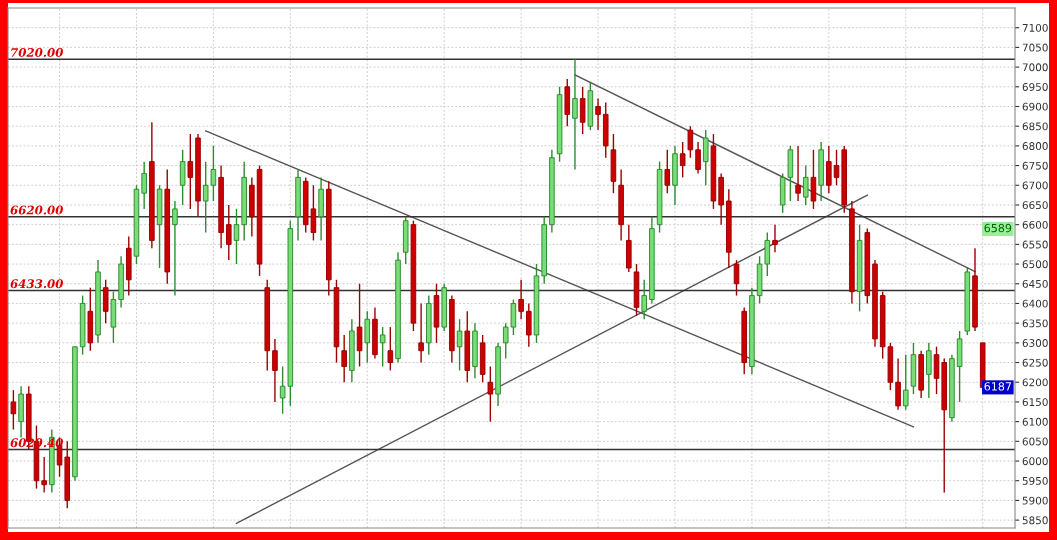 Image resolution: width=1057 pixels, height=540 pixels. I want to click on y-tick-label: 5850, so click(1035, 520).